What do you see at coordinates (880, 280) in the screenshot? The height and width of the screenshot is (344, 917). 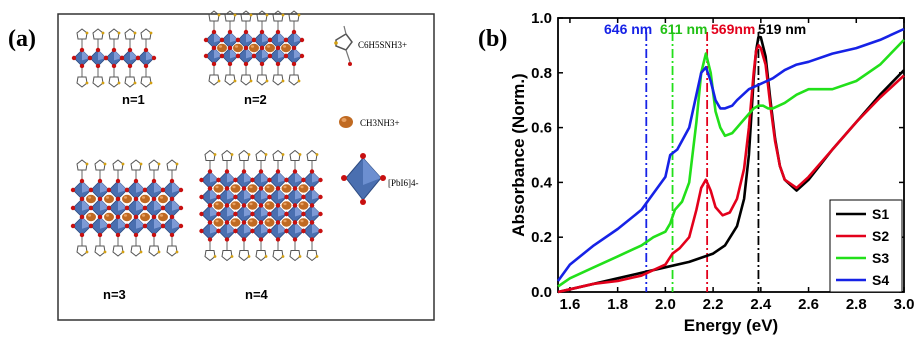 I see `legend-label: S4` at bounding box center [880, 280].